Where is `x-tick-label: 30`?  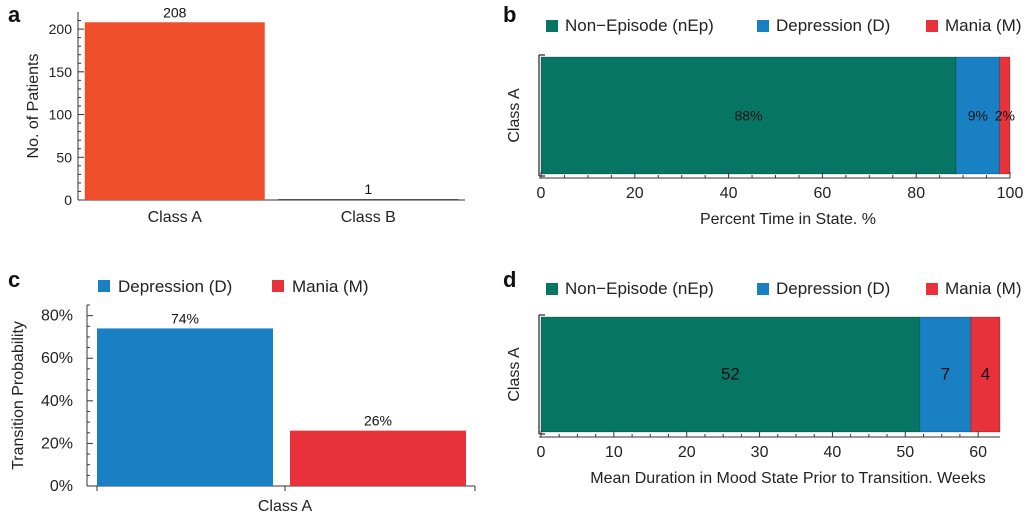 x-tick-label: 30 is located at coordinates (760, 452).